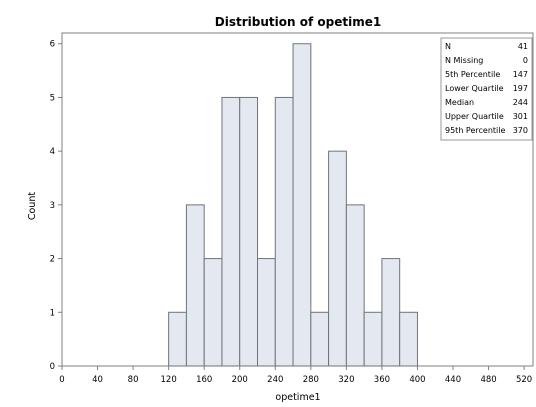 This screenshot has height=407, width=536. What do you see at coordinates (523, 46) in the screenshot?
I see `stats-value: 41` at bounding box center [523, 46].